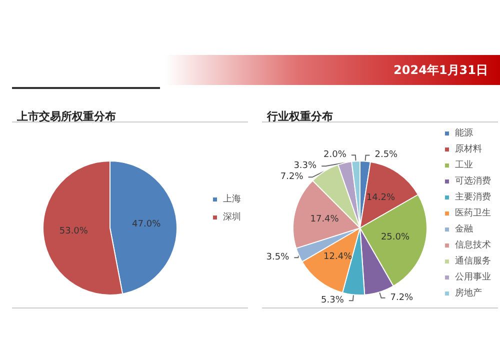 The height and width of the screenshot is (362, 500). I want to click on chart-title: 上市交易所权重分布, so click(66, 116).